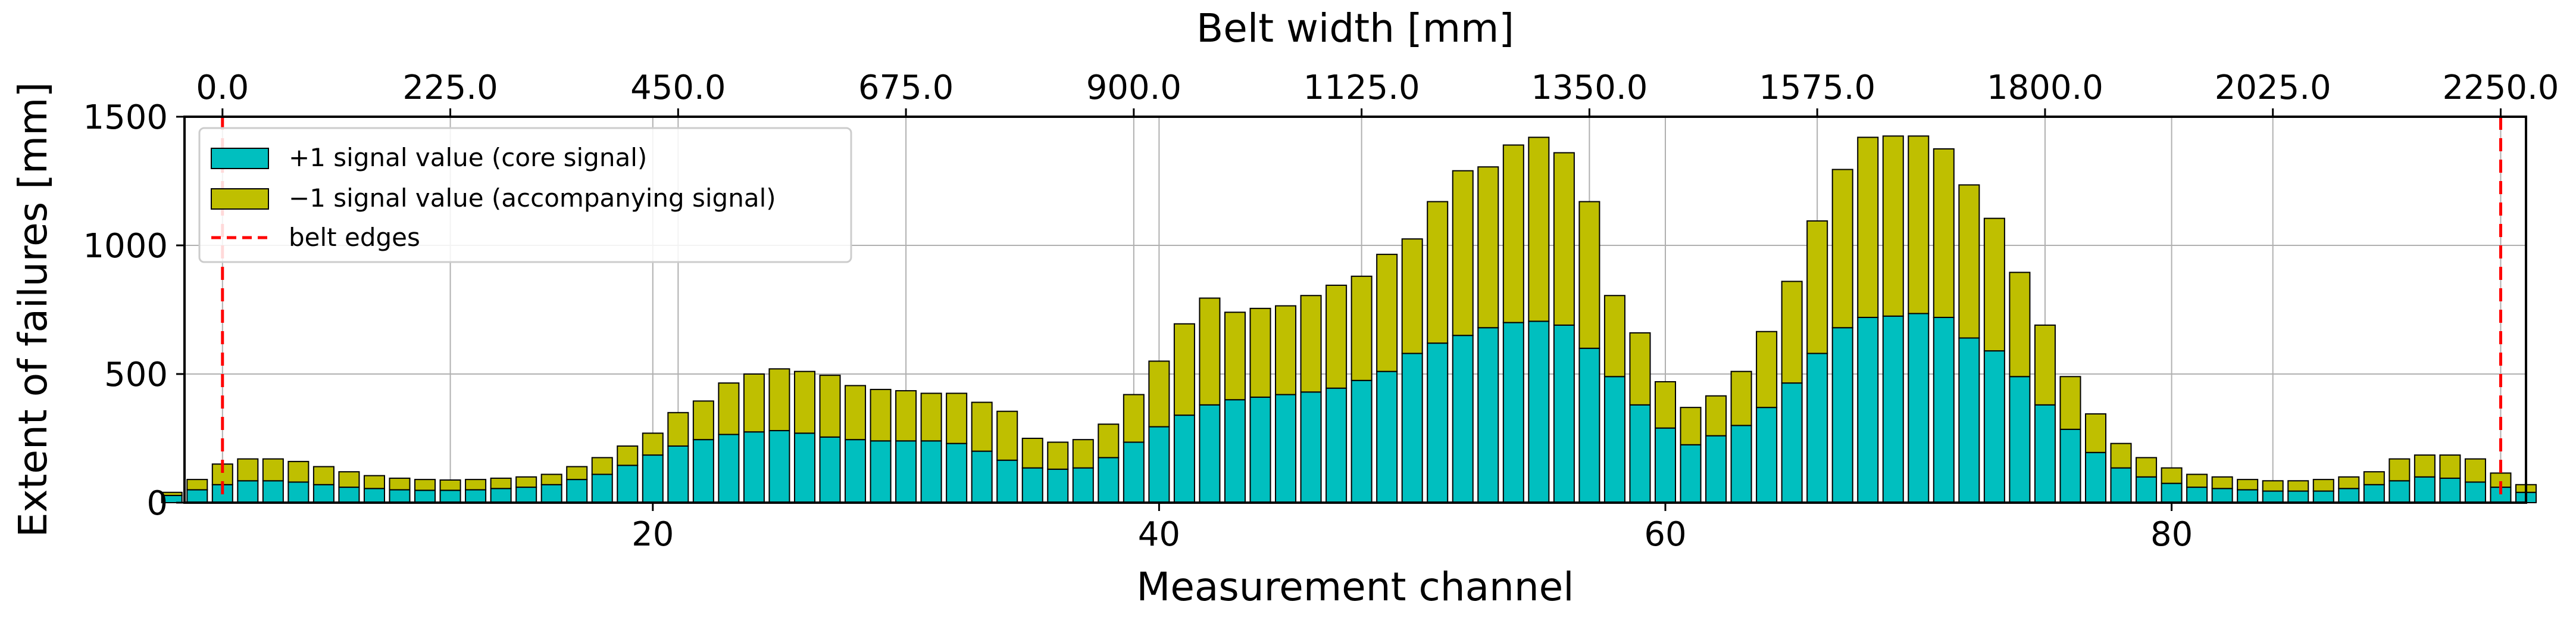 Image resolution: width=2576 pixels, height=617 pixels. I want to click on x2-tick-label-1: 225.0, so click(450, 87).